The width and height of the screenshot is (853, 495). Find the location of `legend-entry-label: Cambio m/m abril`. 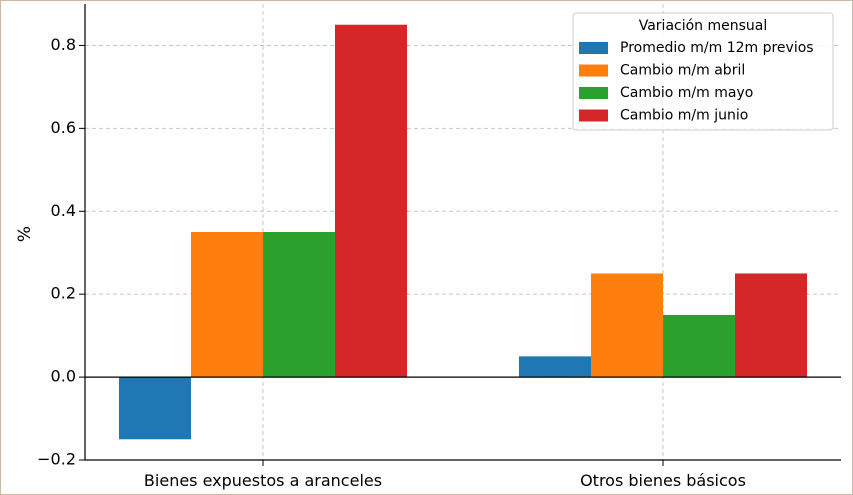

legend-entry-label: Cambio m/m abril is located at coordinates (682, 71).